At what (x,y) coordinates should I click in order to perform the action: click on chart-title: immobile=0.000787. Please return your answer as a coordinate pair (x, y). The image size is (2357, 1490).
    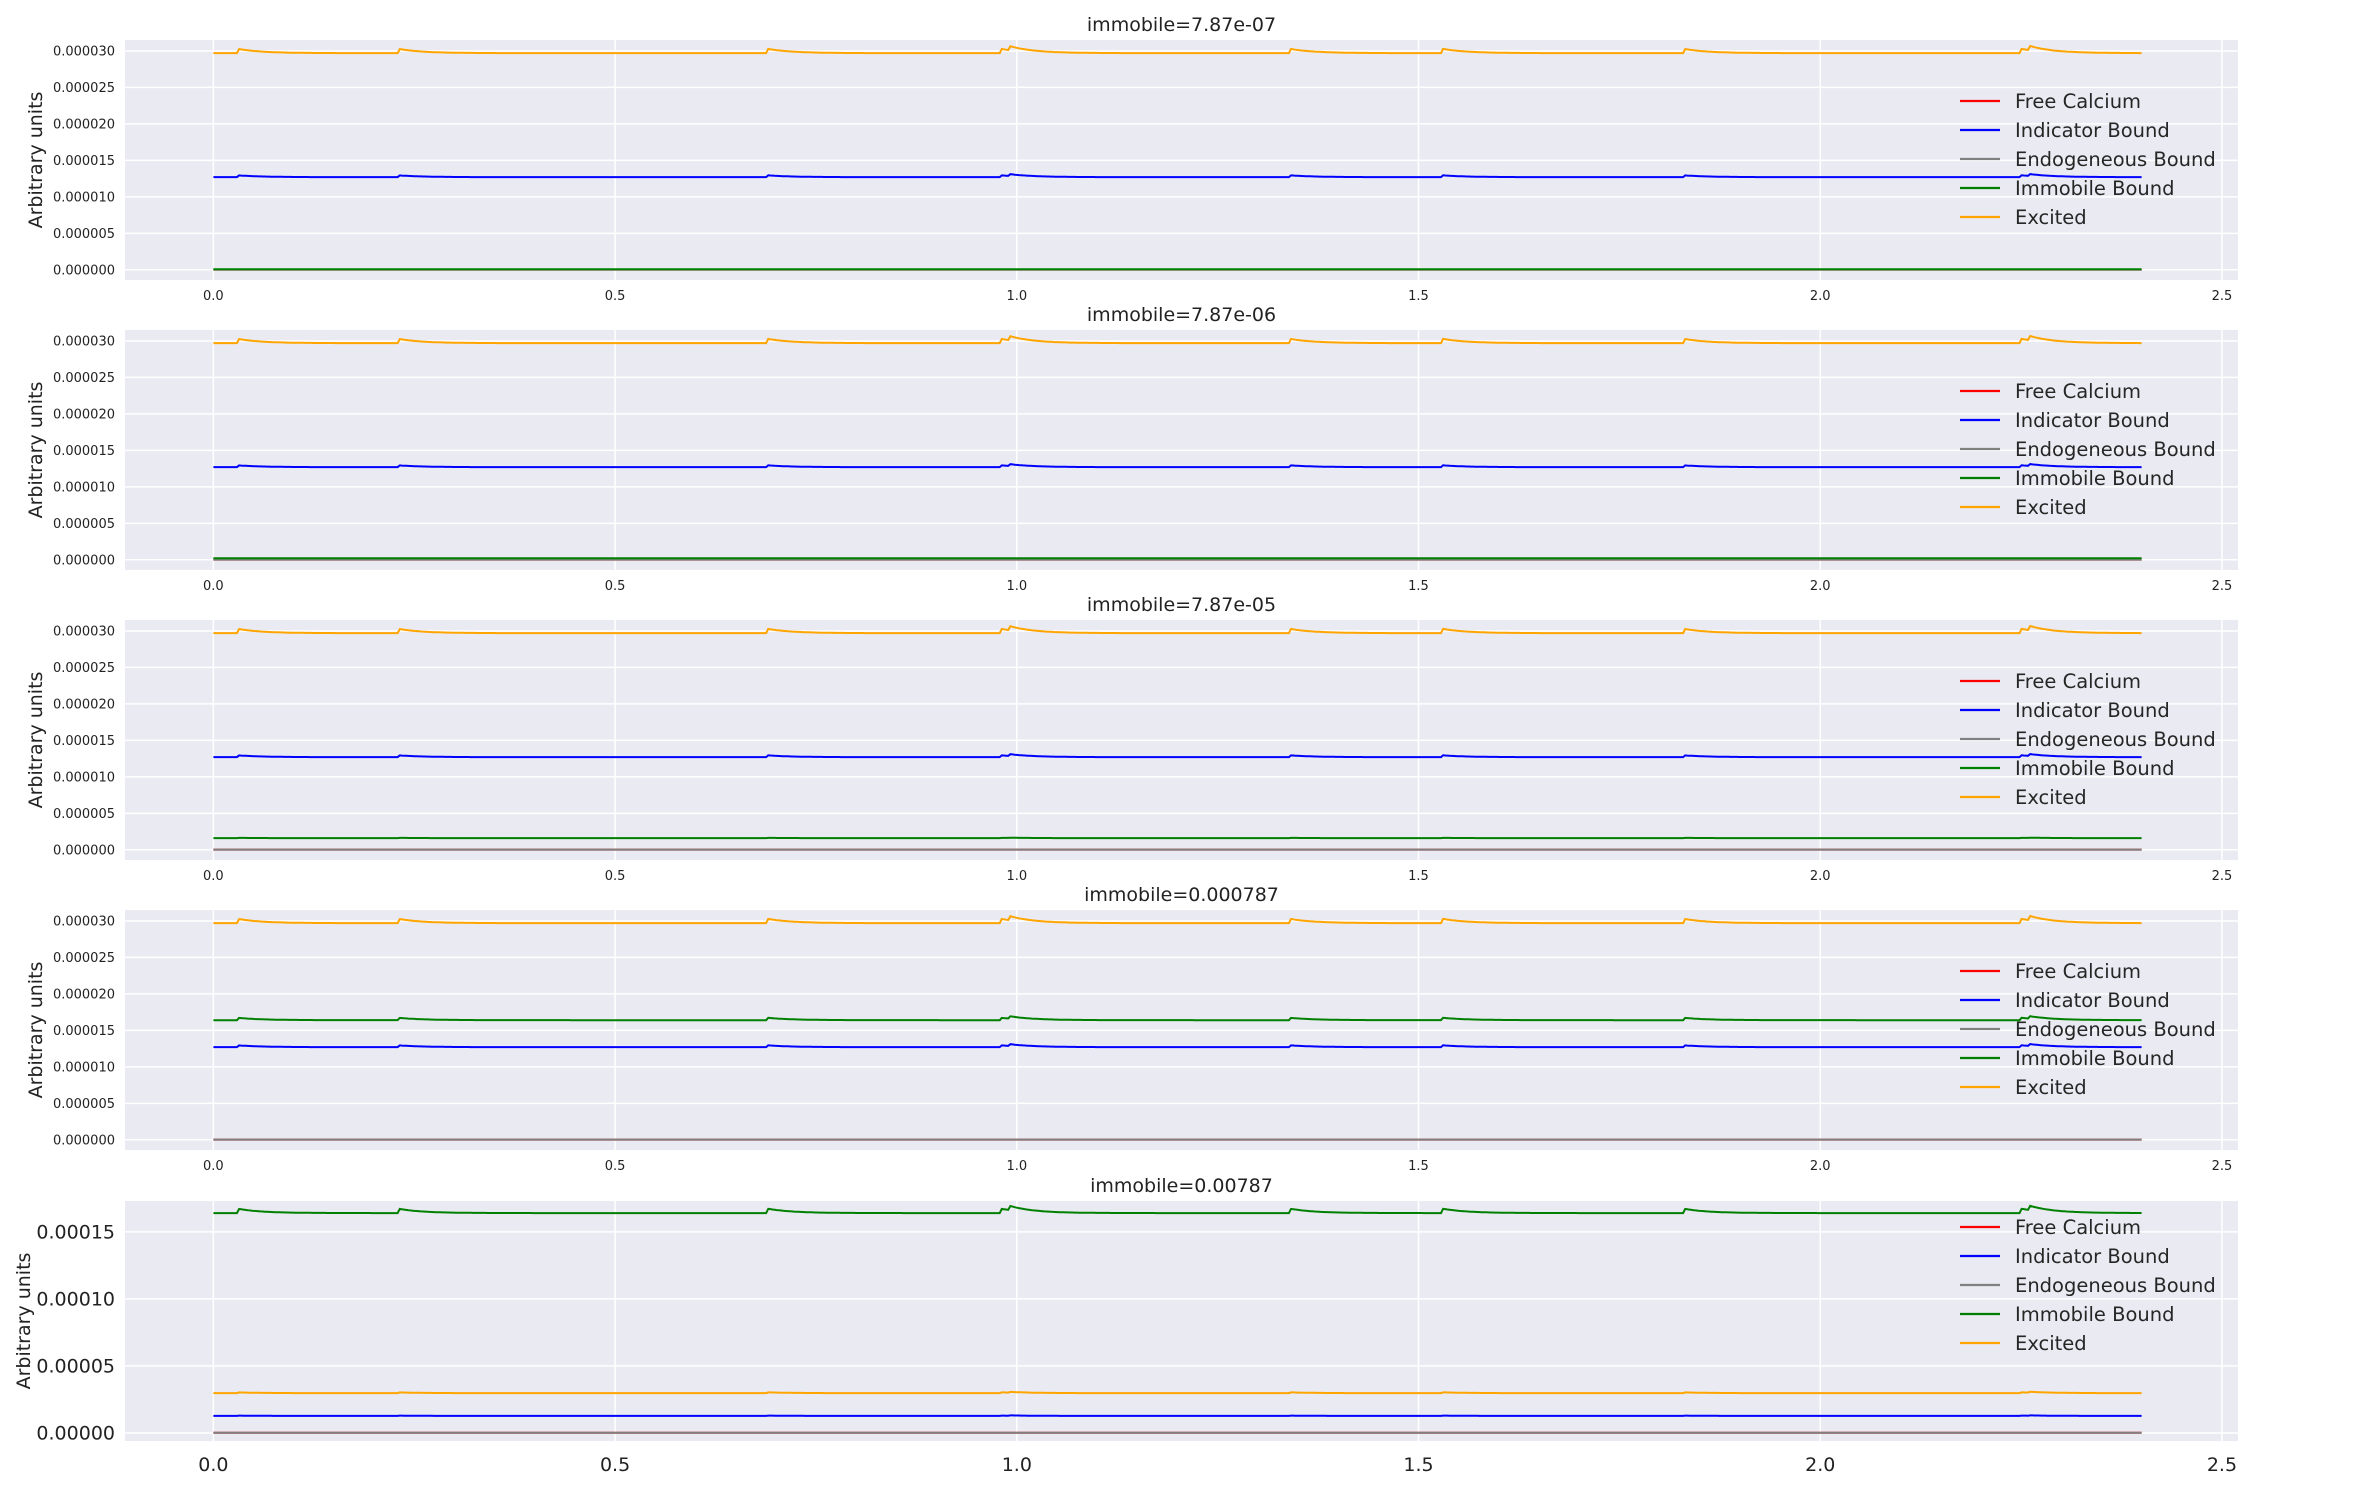
    Looking at the image, I should click on (1181, 895).